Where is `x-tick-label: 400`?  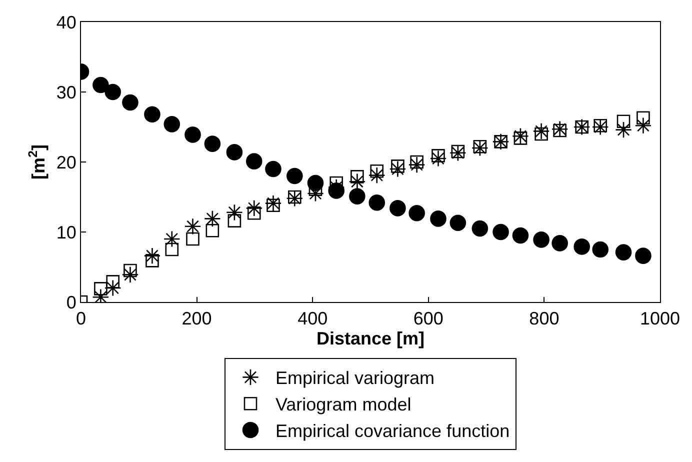
x-tick-label: 400 is located at coordinates (313, 318).